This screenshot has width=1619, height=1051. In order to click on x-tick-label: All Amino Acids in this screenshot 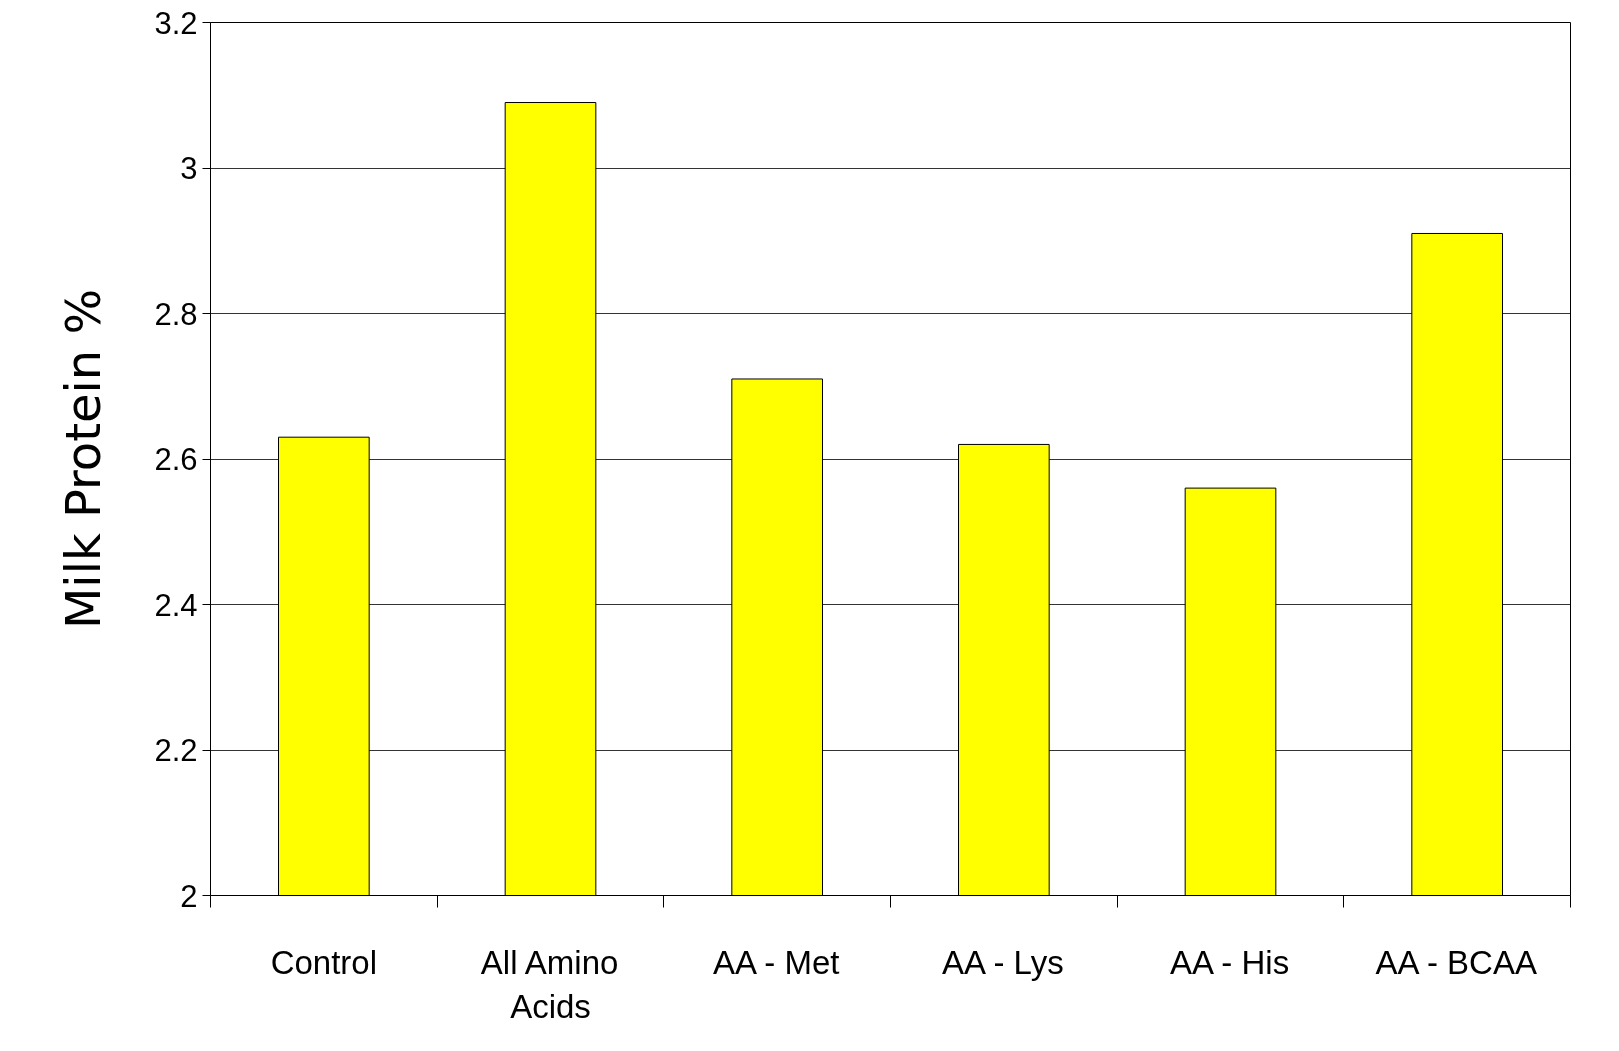, I will do `click(549, 984)`.